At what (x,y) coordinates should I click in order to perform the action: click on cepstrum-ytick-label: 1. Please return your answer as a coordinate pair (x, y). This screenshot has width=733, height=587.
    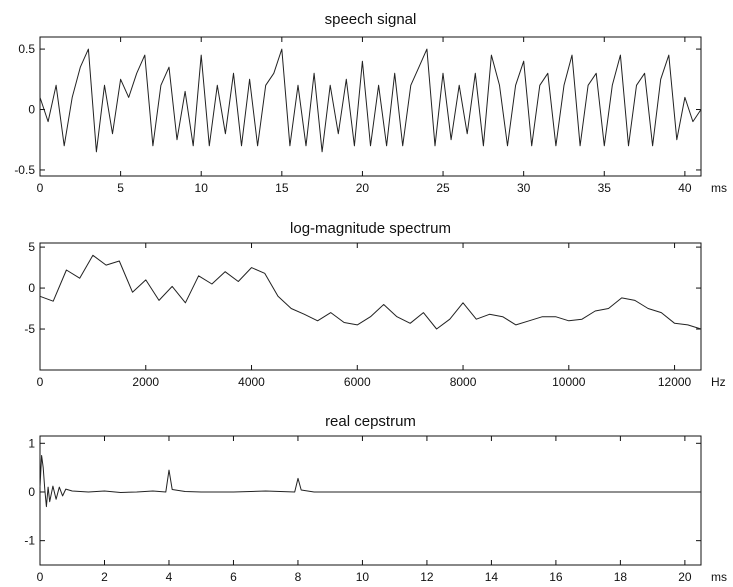
    Looking at the image, I should click on (31, 443).